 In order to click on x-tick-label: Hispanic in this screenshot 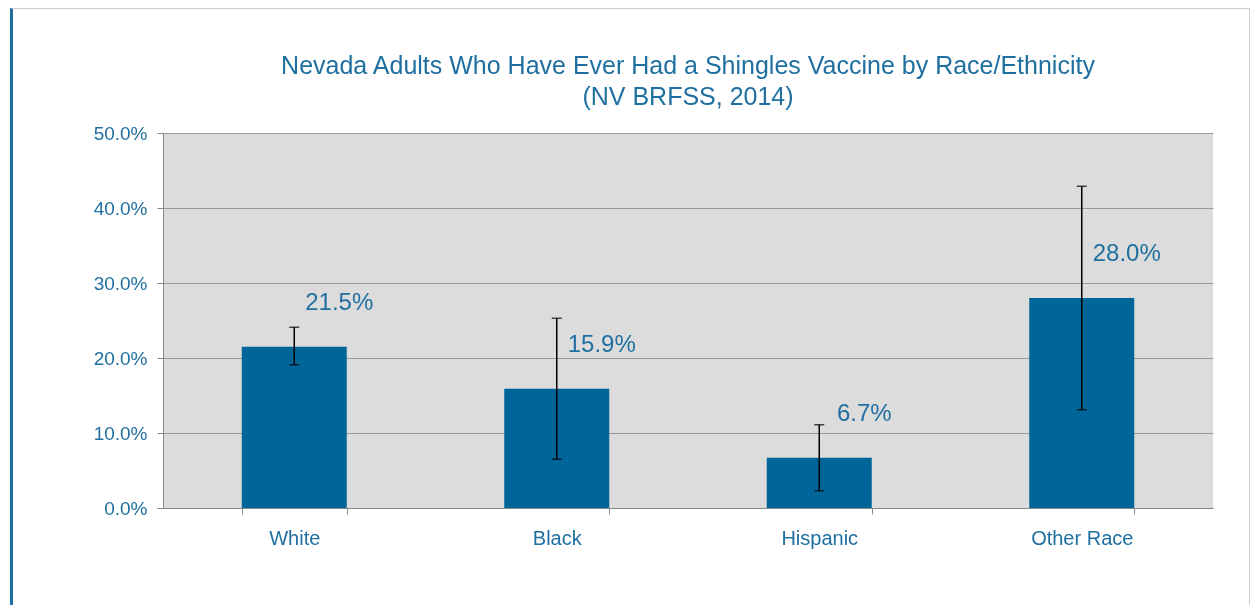, I will do `click(820, 537)`.